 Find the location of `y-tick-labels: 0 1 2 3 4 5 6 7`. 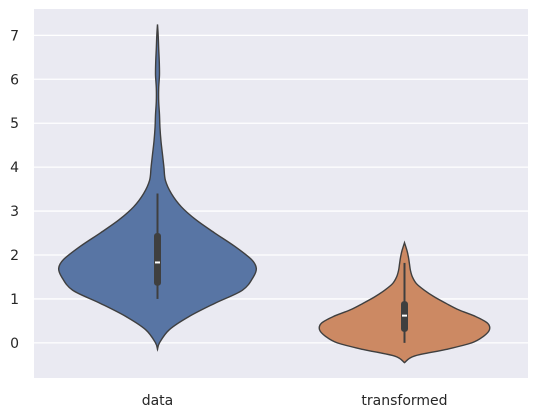

y-tick-labels: 0 1 2 3 4 5 6 7 is located at coordinates (14, 190).